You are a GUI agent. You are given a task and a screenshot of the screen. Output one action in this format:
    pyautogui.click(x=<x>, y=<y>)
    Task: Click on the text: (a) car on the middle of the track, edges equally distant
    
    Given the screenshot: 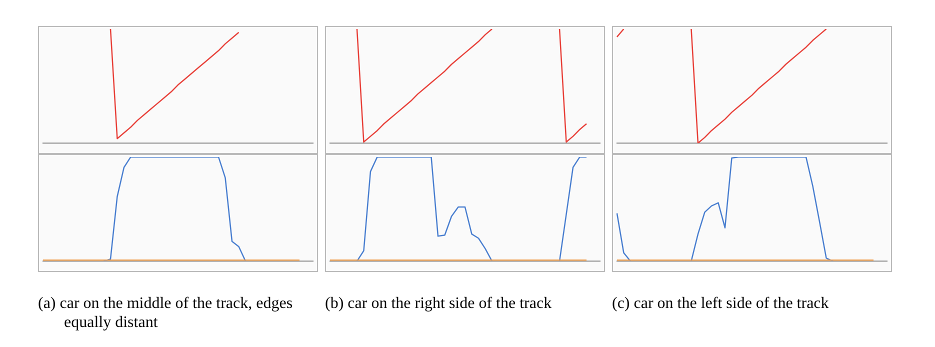 What is the action you would take?
    pyautogui.click(x=166, y=313)
    